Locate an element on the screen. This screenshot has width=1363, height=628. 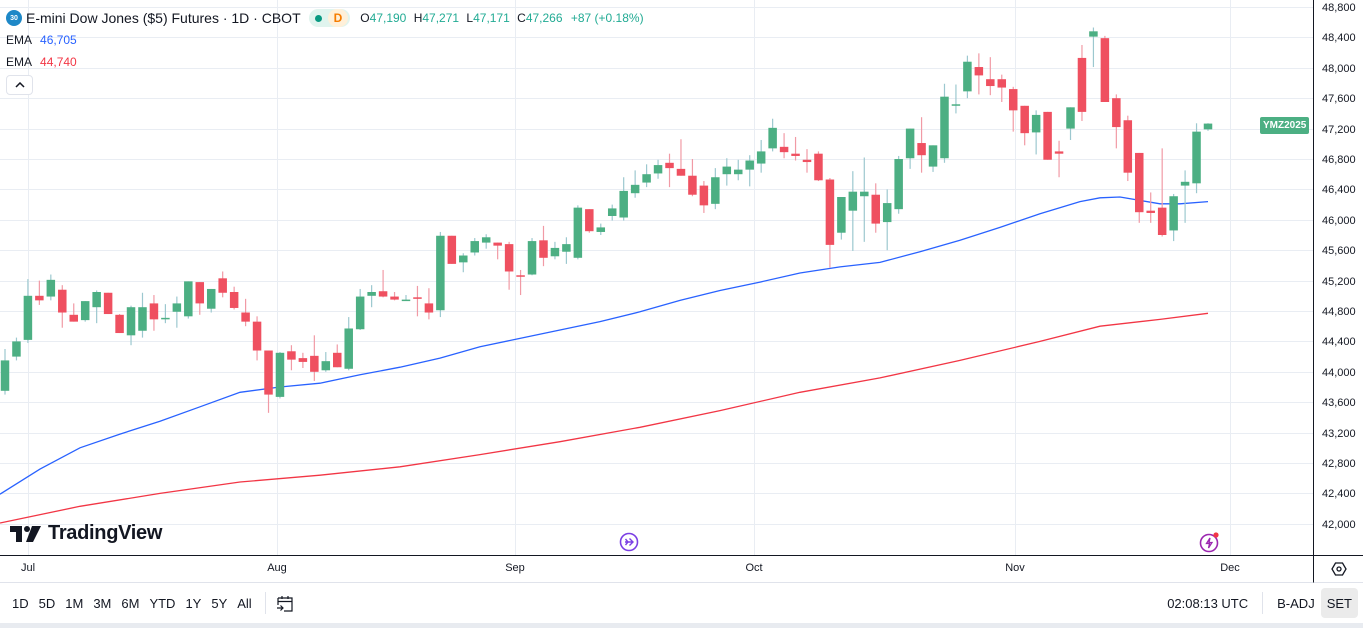
chevron-up-icon is located at coordinates (19, 85).